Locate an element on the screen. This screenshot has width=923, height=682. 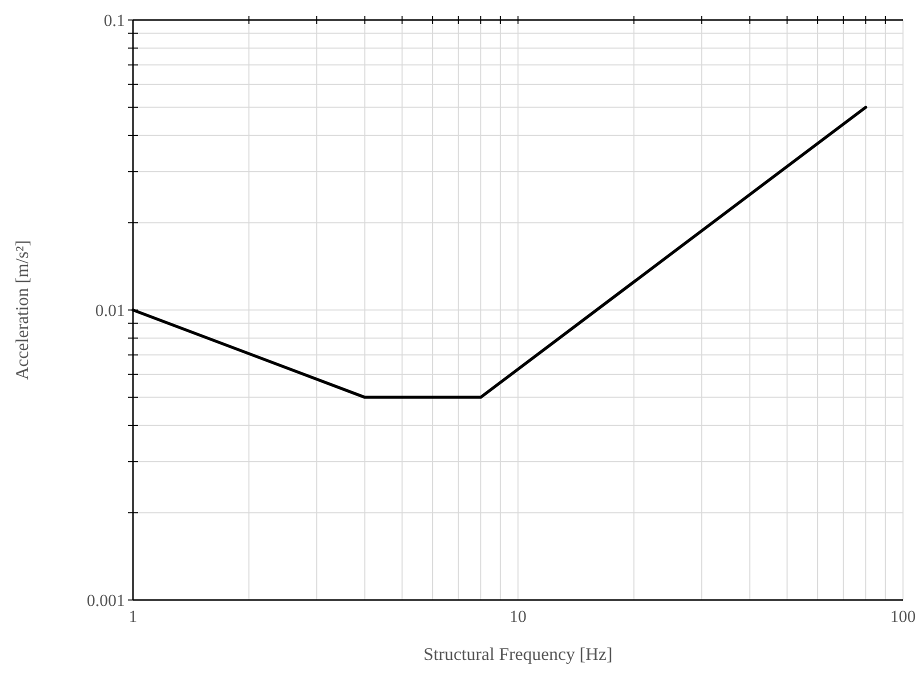
x-tick-label: 10 is located at coordinates (518, 616).